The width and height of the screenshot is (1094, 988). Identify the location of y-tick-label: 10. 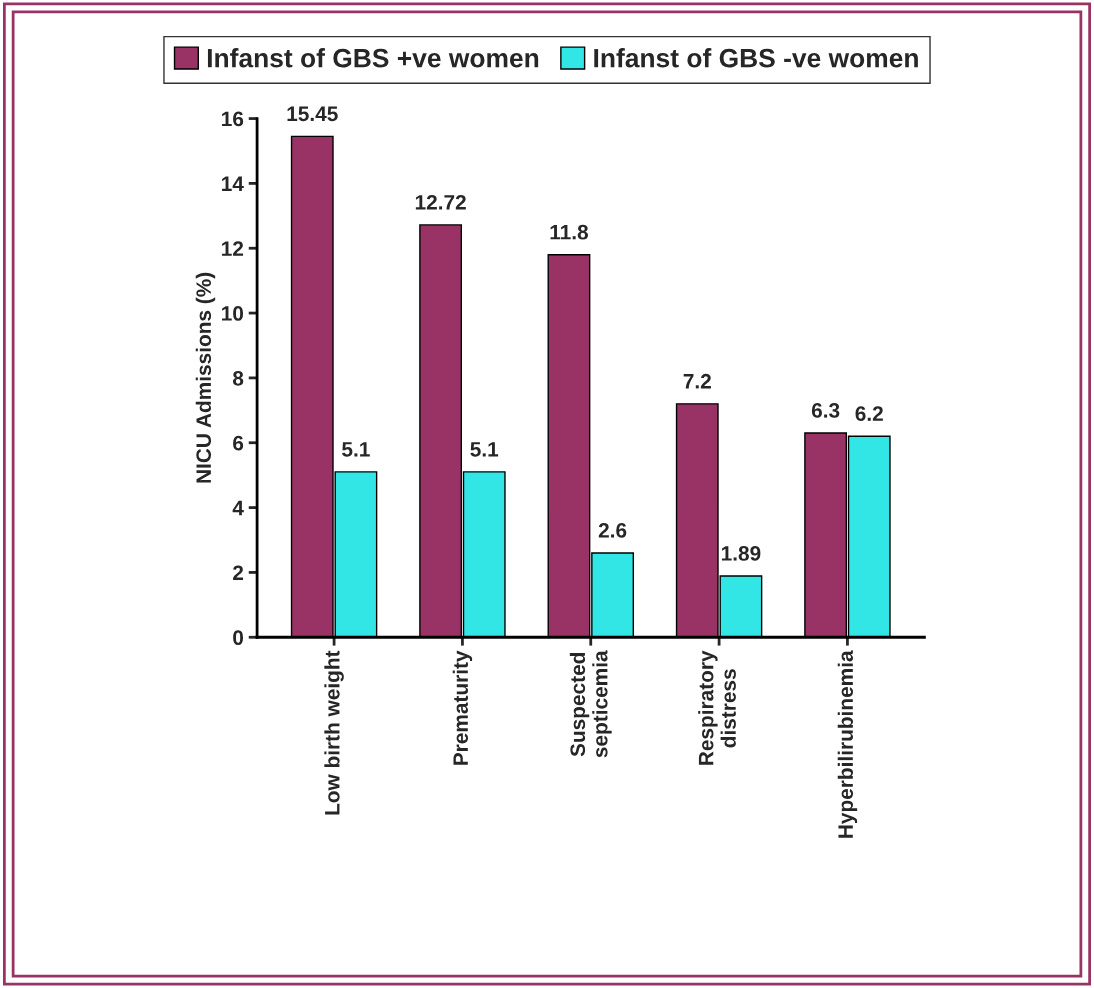
(233, 313).